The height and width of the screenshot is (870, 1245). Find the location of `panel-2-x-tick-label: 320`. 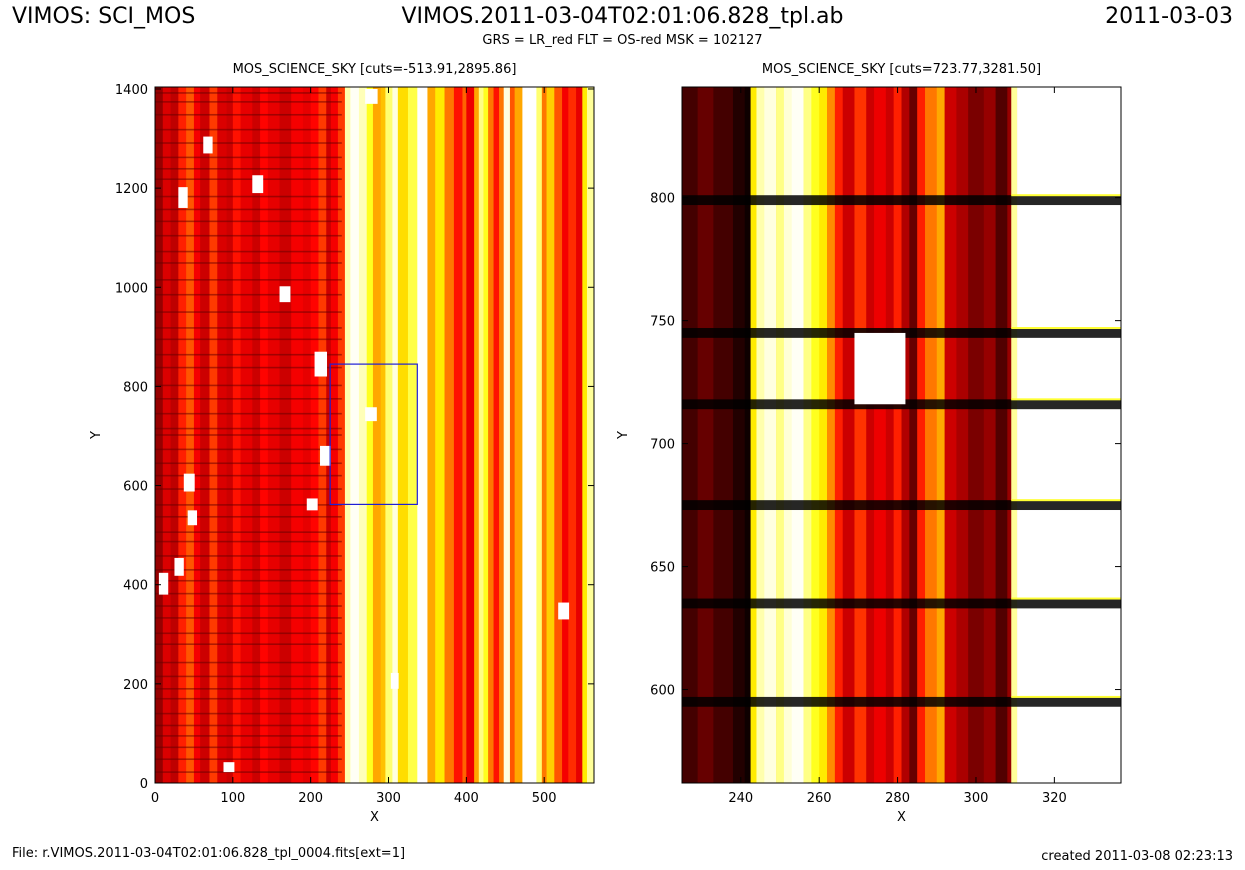

panel-2-x-tick-label: 320 is located at coordinates (1054, 798).